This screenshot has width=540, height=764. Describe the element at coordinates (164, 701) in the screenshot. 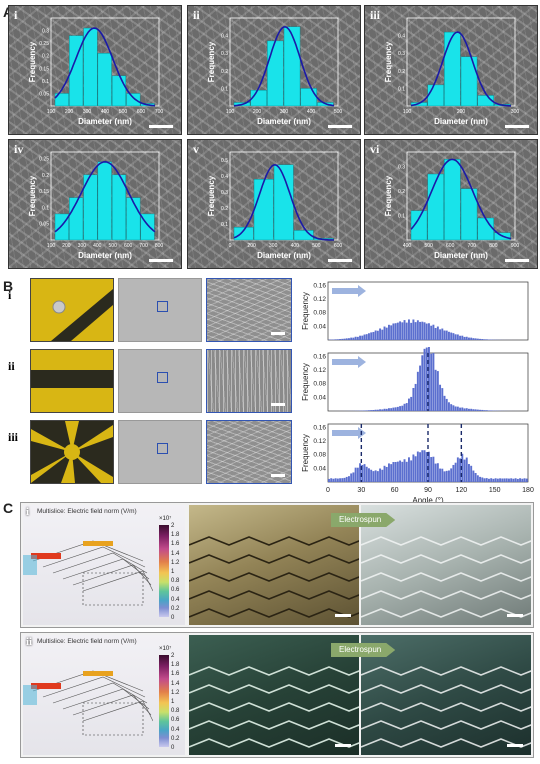

I see `colorbar` at that location.